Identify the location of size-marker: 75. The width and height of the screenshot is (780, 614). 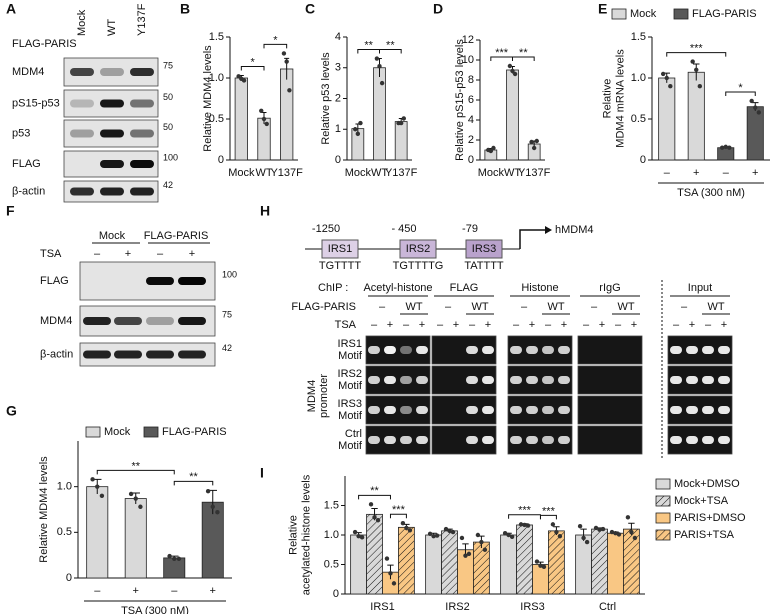
(227, 314).